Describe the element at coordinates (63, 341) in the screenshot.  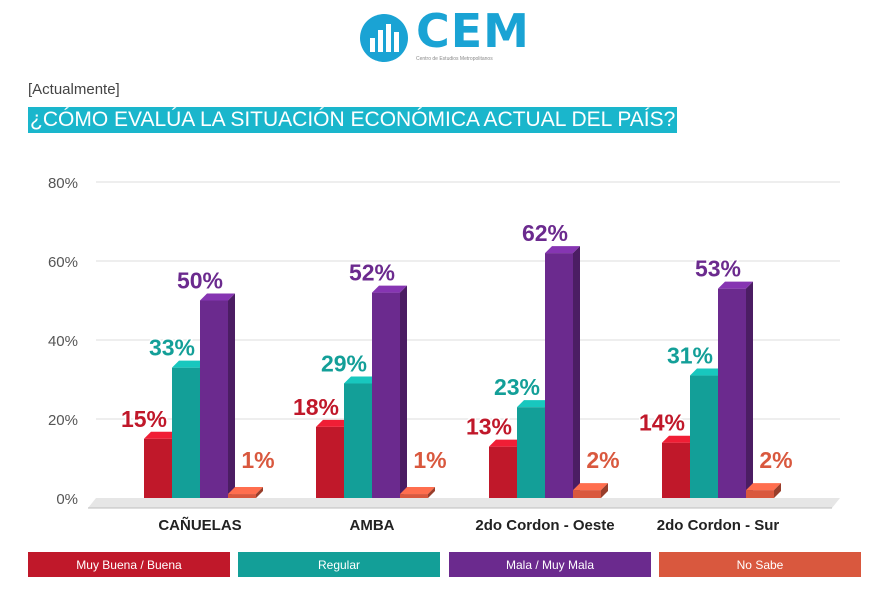
I see `y-tick-label: 40%` at that location.